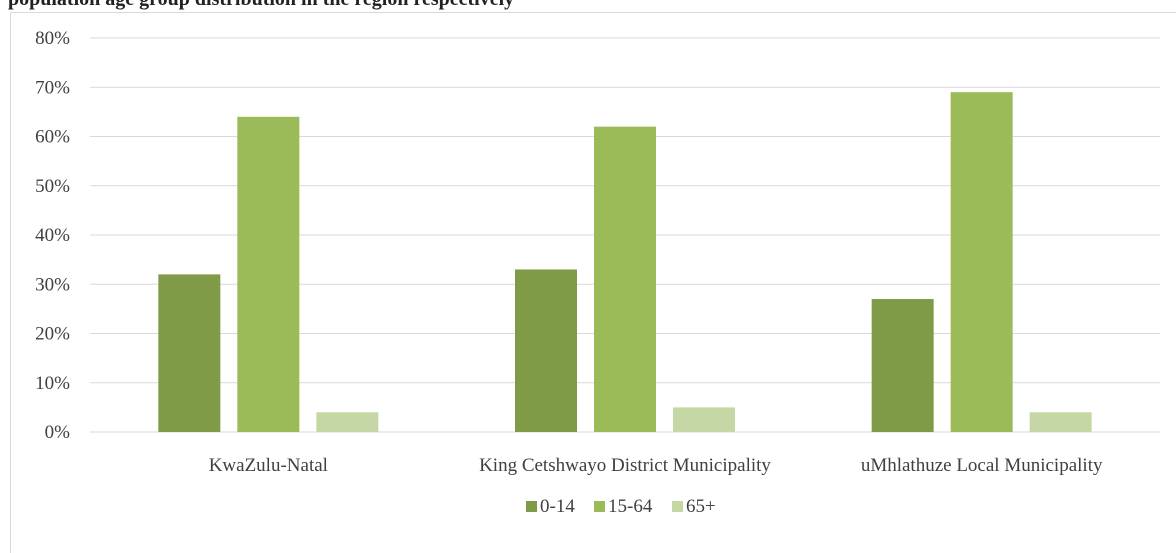  What do you see at coordinates (52, 334) in the screenshot?
I see `y-tick-label: 20%` at bounding box center [52, 334].